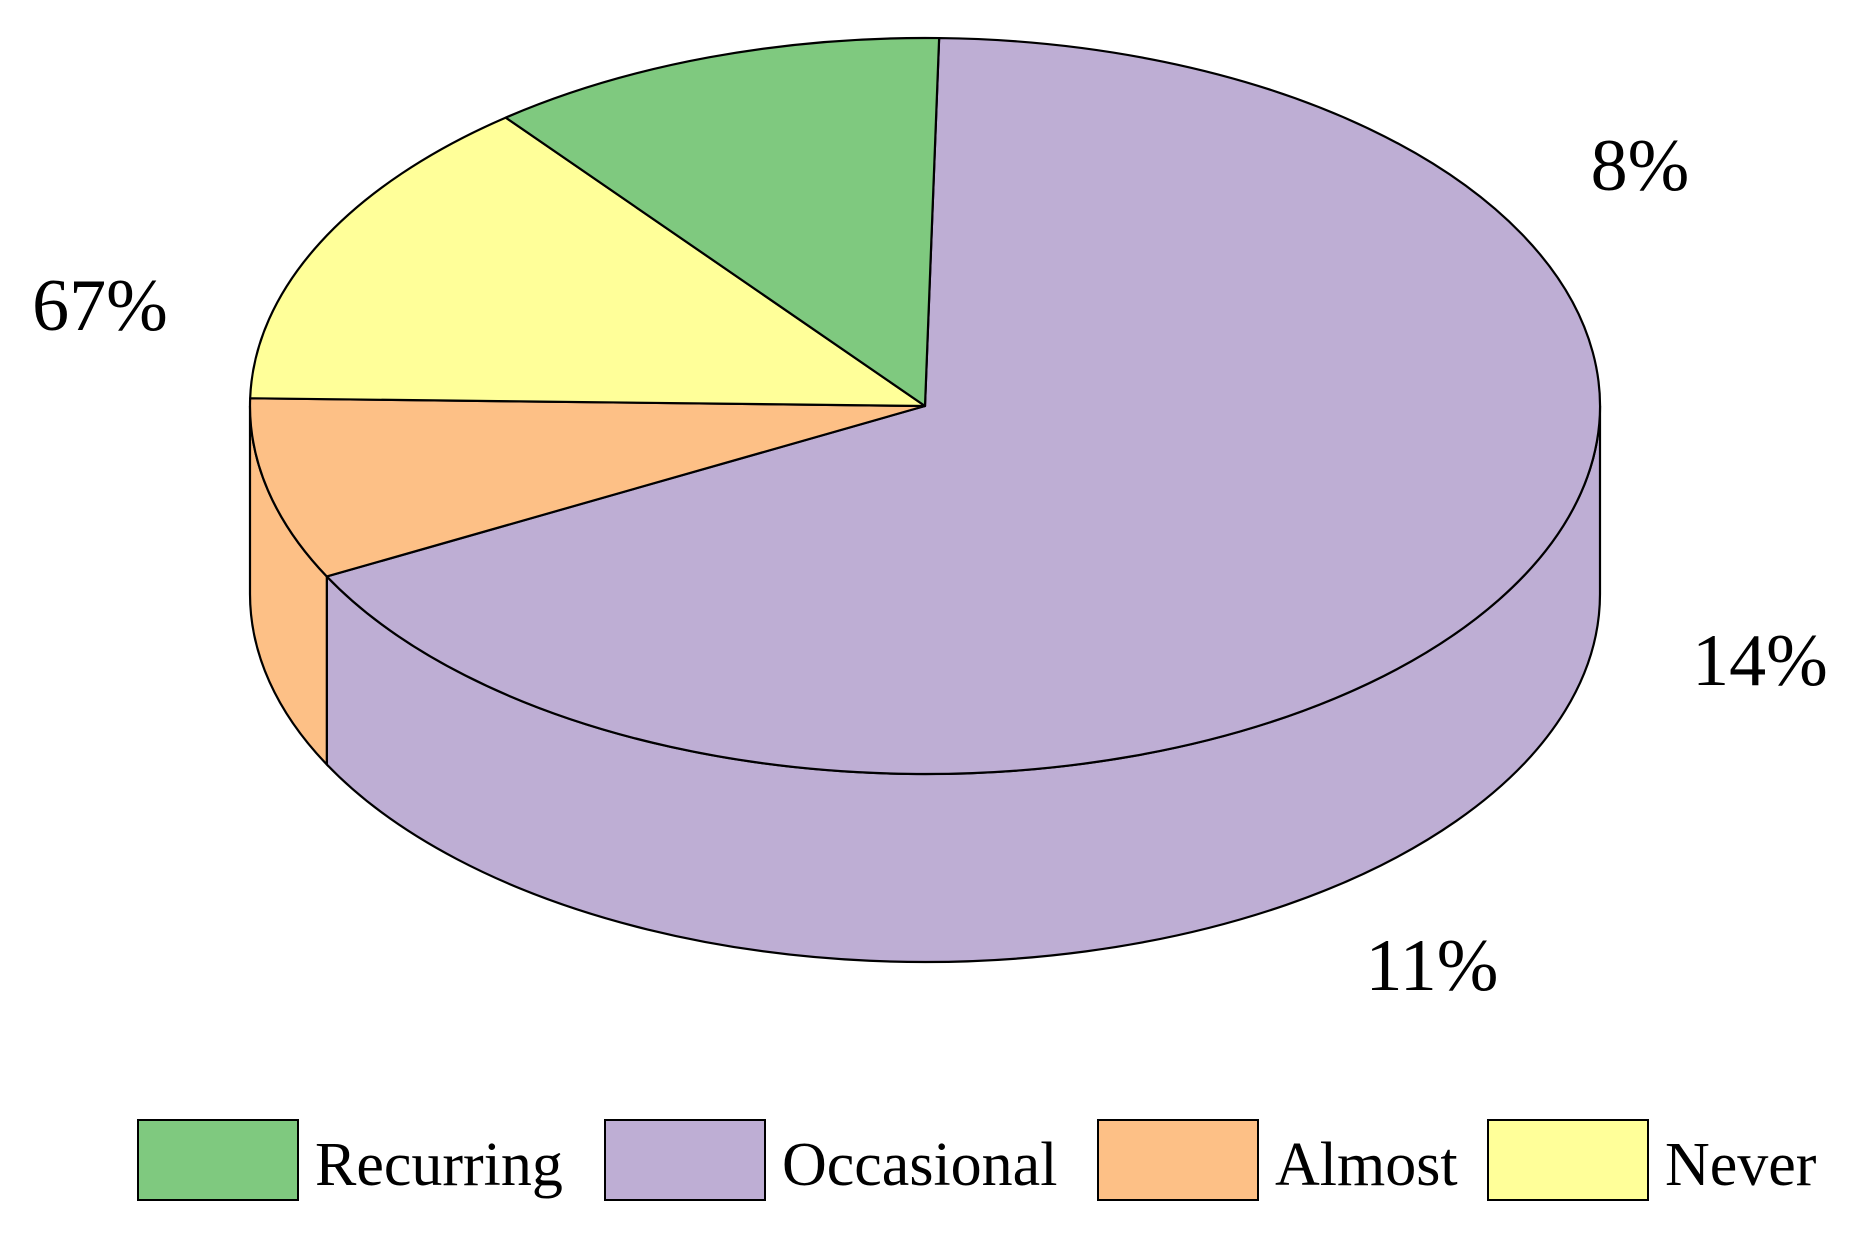  I want to click on legend-swatch-almost, so click(1178, 1160).